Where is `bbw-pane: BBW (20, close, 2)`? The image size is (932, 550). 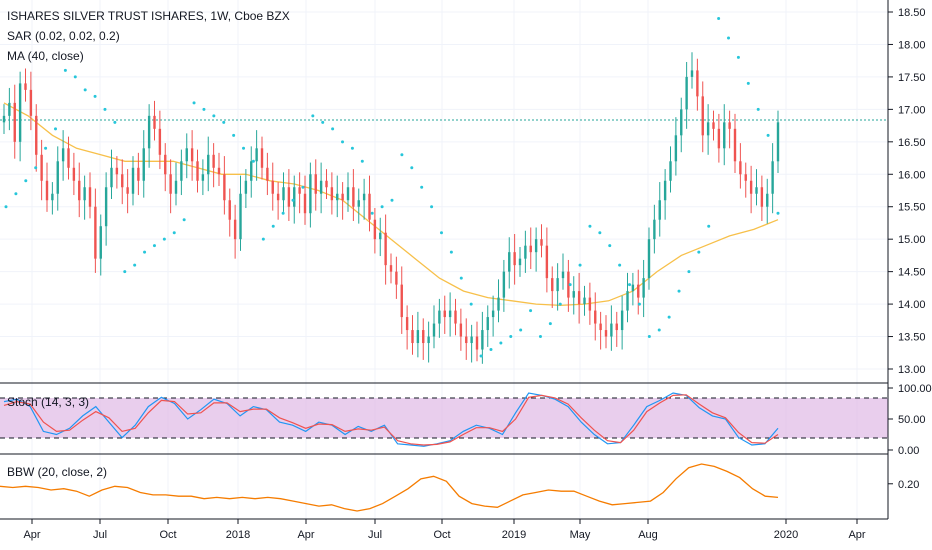 bbw-pane: BBW (20, close, 2) is located at coordinates (444, 482).